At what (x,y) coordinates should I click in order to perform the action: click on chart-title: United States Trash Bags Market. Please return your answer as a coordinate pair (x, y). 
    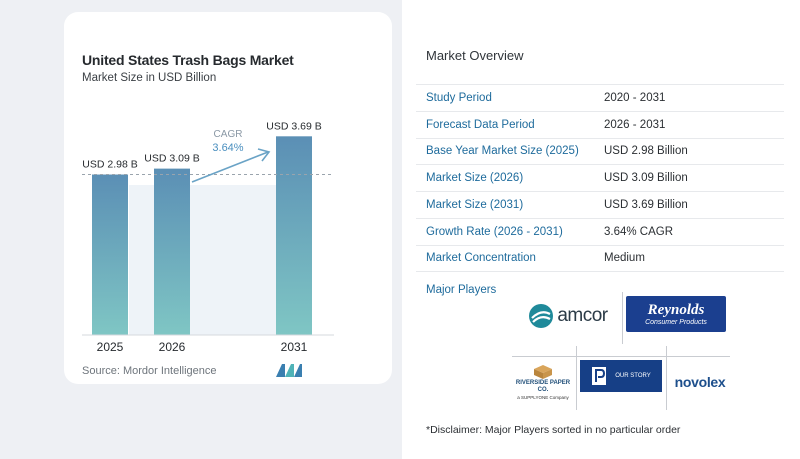
    Looking at the image, I should click on (188, 60).